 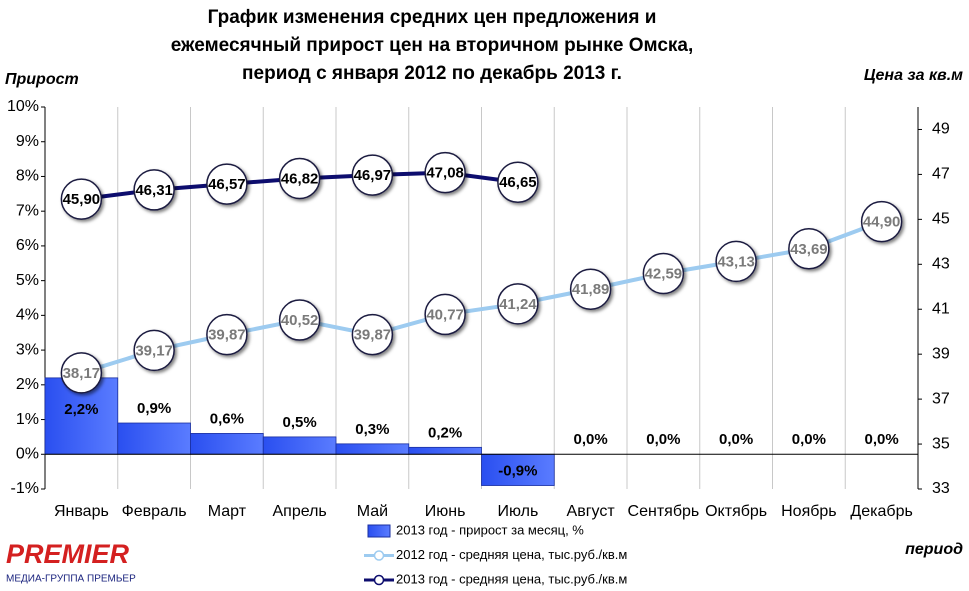 What do you see at coordinates (68, 554) in the screenshot?
I see `logo-name: PREMIER` at bounding box center [68, 554].